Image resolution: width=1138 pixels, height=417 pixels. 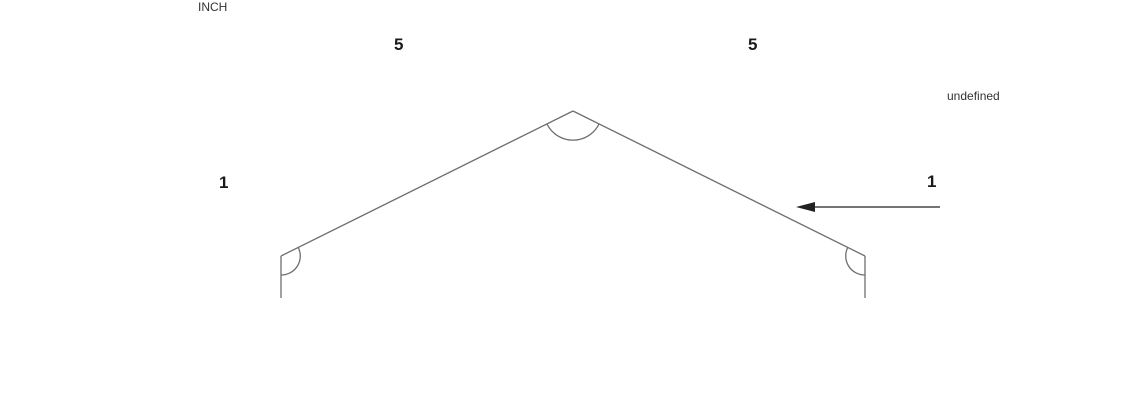 I want to click on right-leg-dimension: 1, so click(x=932, y=181).